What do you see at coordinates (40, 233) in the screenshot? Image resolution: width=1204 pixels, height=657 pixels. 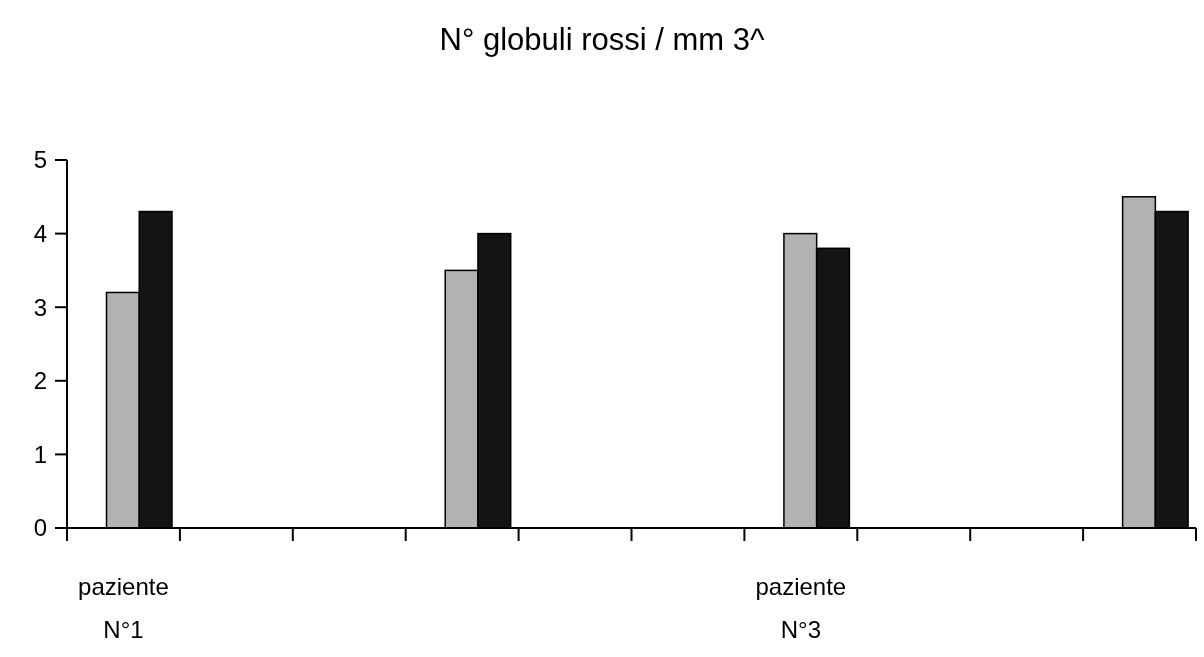 I see `y-tick-label: 4` at bounding box center [40, 233].